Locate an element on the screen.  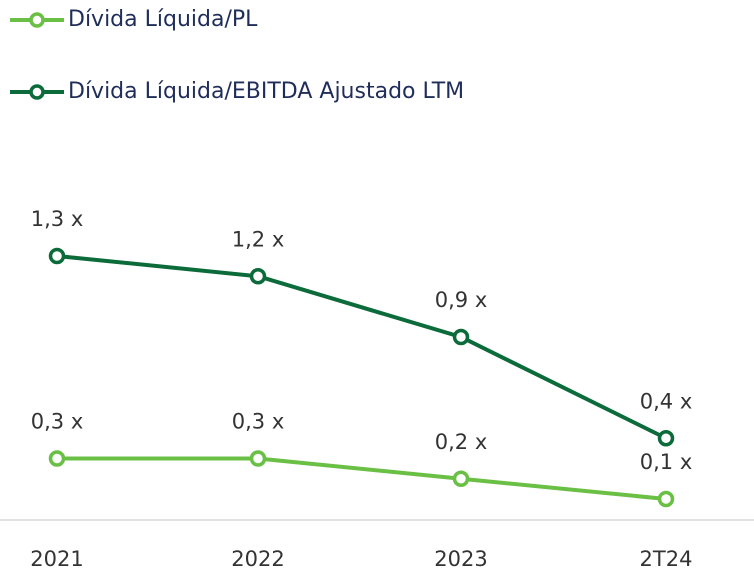
data-label: 0,2 x is located at coordinates (461, 442).